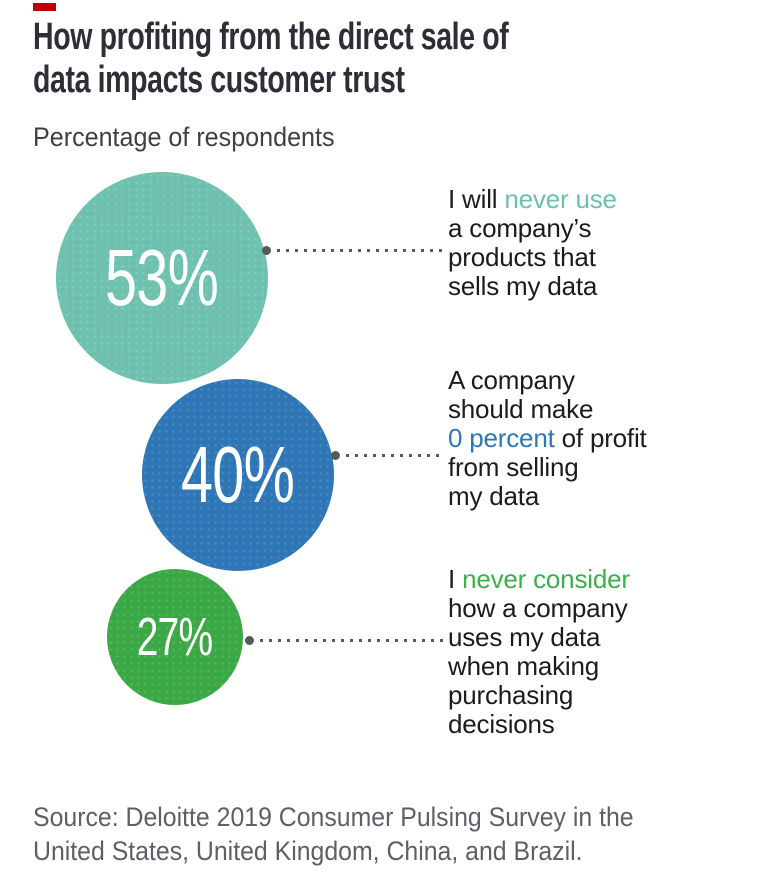 This screenshot has height=884, width=766. What do you see at coordinates (560, 199) in the screenshot?
I see `label-highlight: never use` at bounding box center [560, 199].